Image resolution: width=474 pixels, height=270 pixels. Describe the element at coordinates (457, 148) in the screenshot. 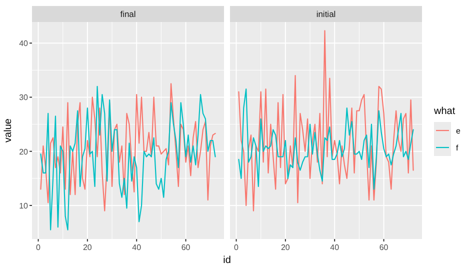

I see `legend-label: f` at that location.